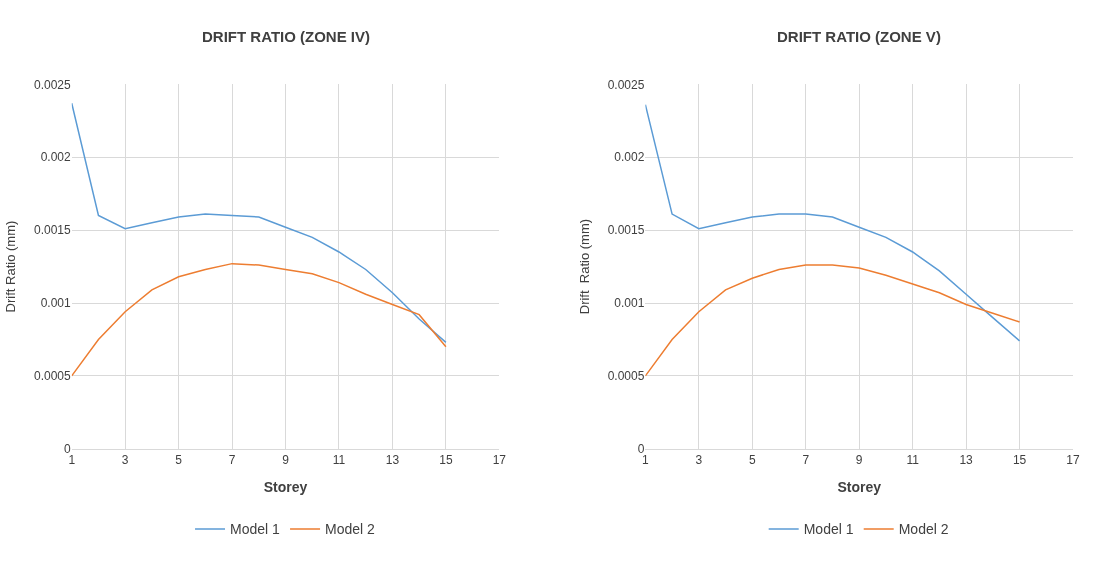  Describe the element at coordinates (859, 36) in the screenshot. I see `chart-title: DRIFT RATIO (ZONE V)` at that location.